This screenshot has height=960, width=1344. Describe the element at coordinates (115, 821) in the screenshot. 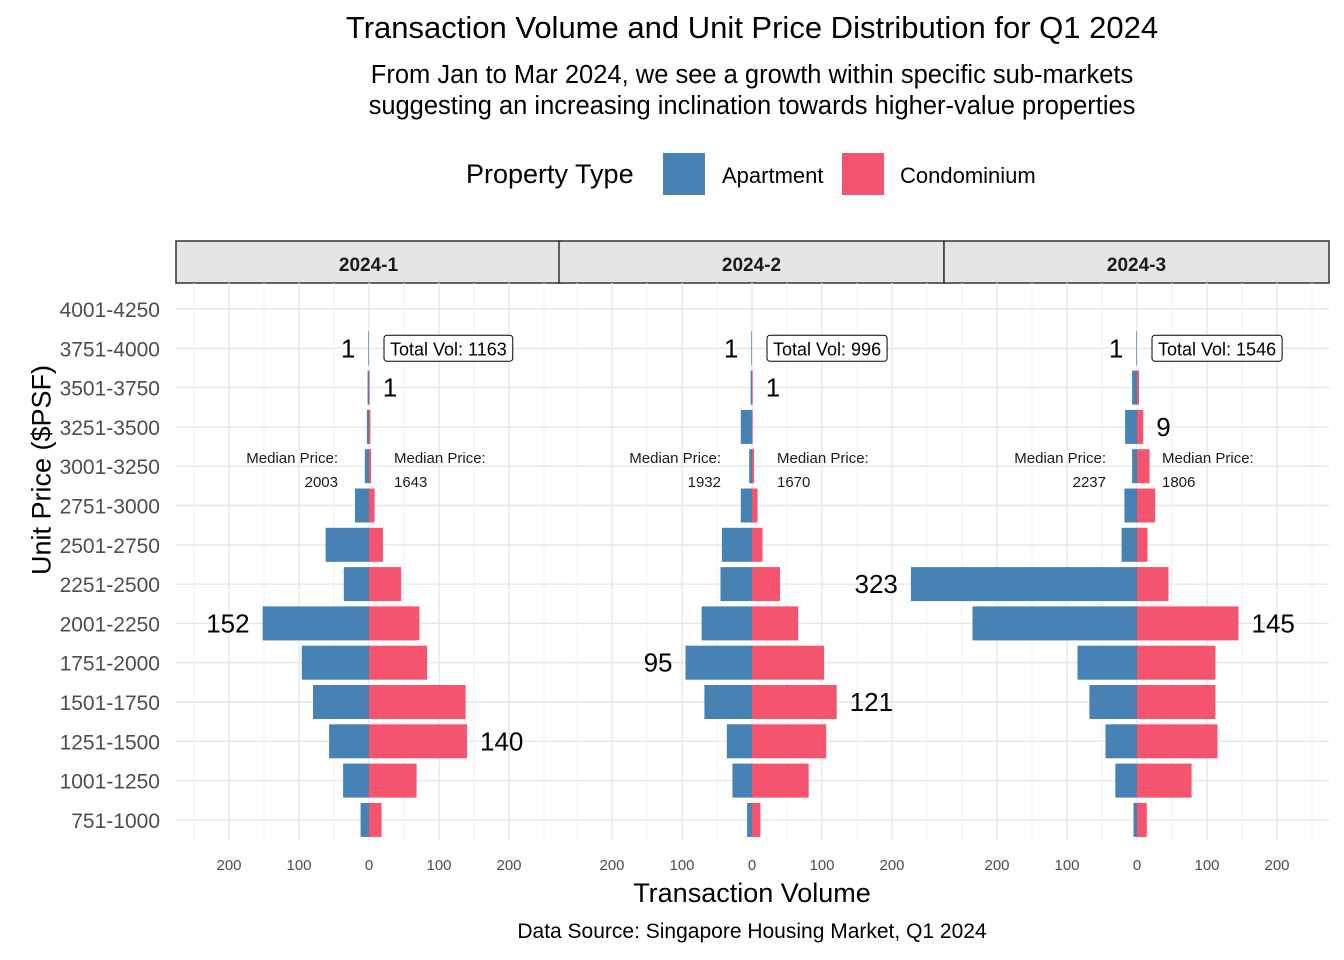

I see `y-tick-label: 751-1000` at that location.